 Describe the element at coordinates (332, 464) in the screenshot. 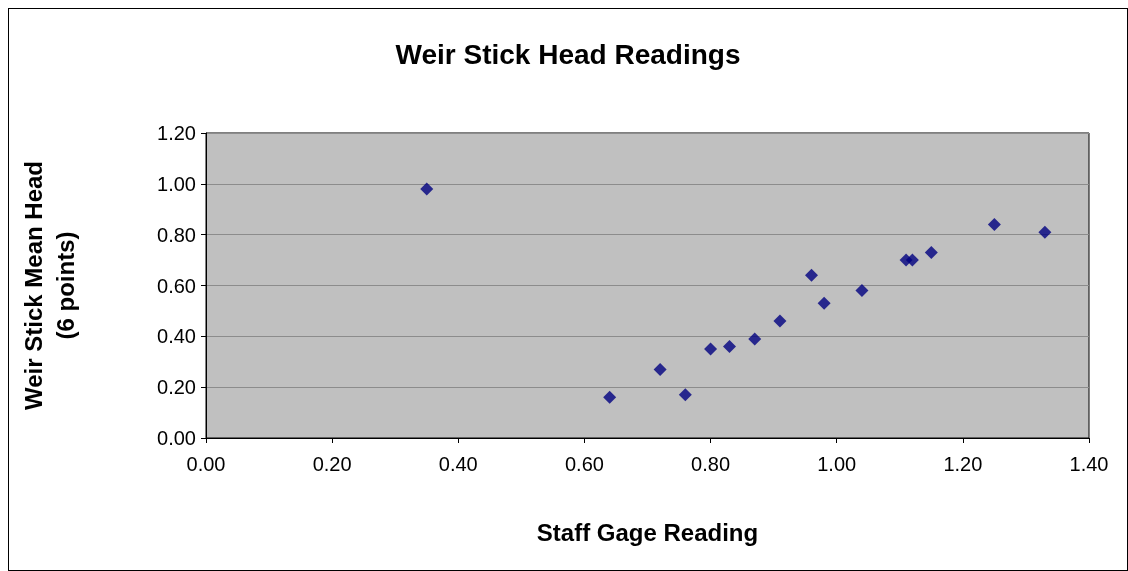

I see `x-tick-label: 0.20` at that location.